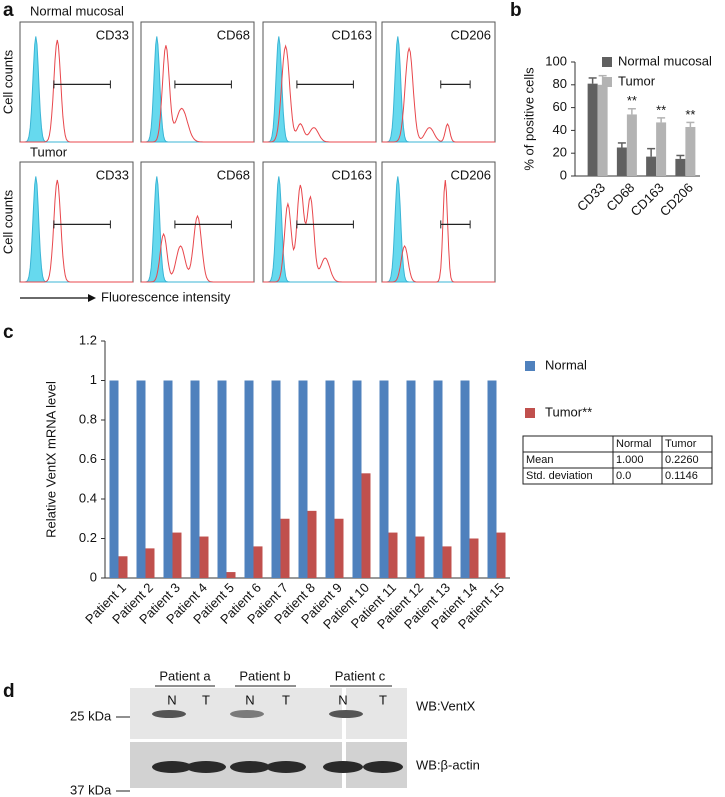 This screenshot has height=797, width=725. Describe the element at coordinates (88, 537) in the screenshot. I see `y-tick-label: 0.2` at that location.